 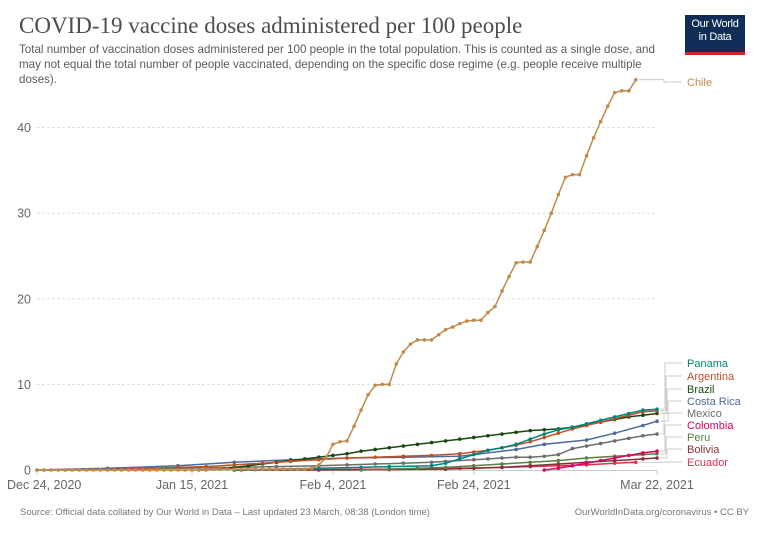 I want to click on owid-logo: Our World in Data, so click(x=715, y=35).